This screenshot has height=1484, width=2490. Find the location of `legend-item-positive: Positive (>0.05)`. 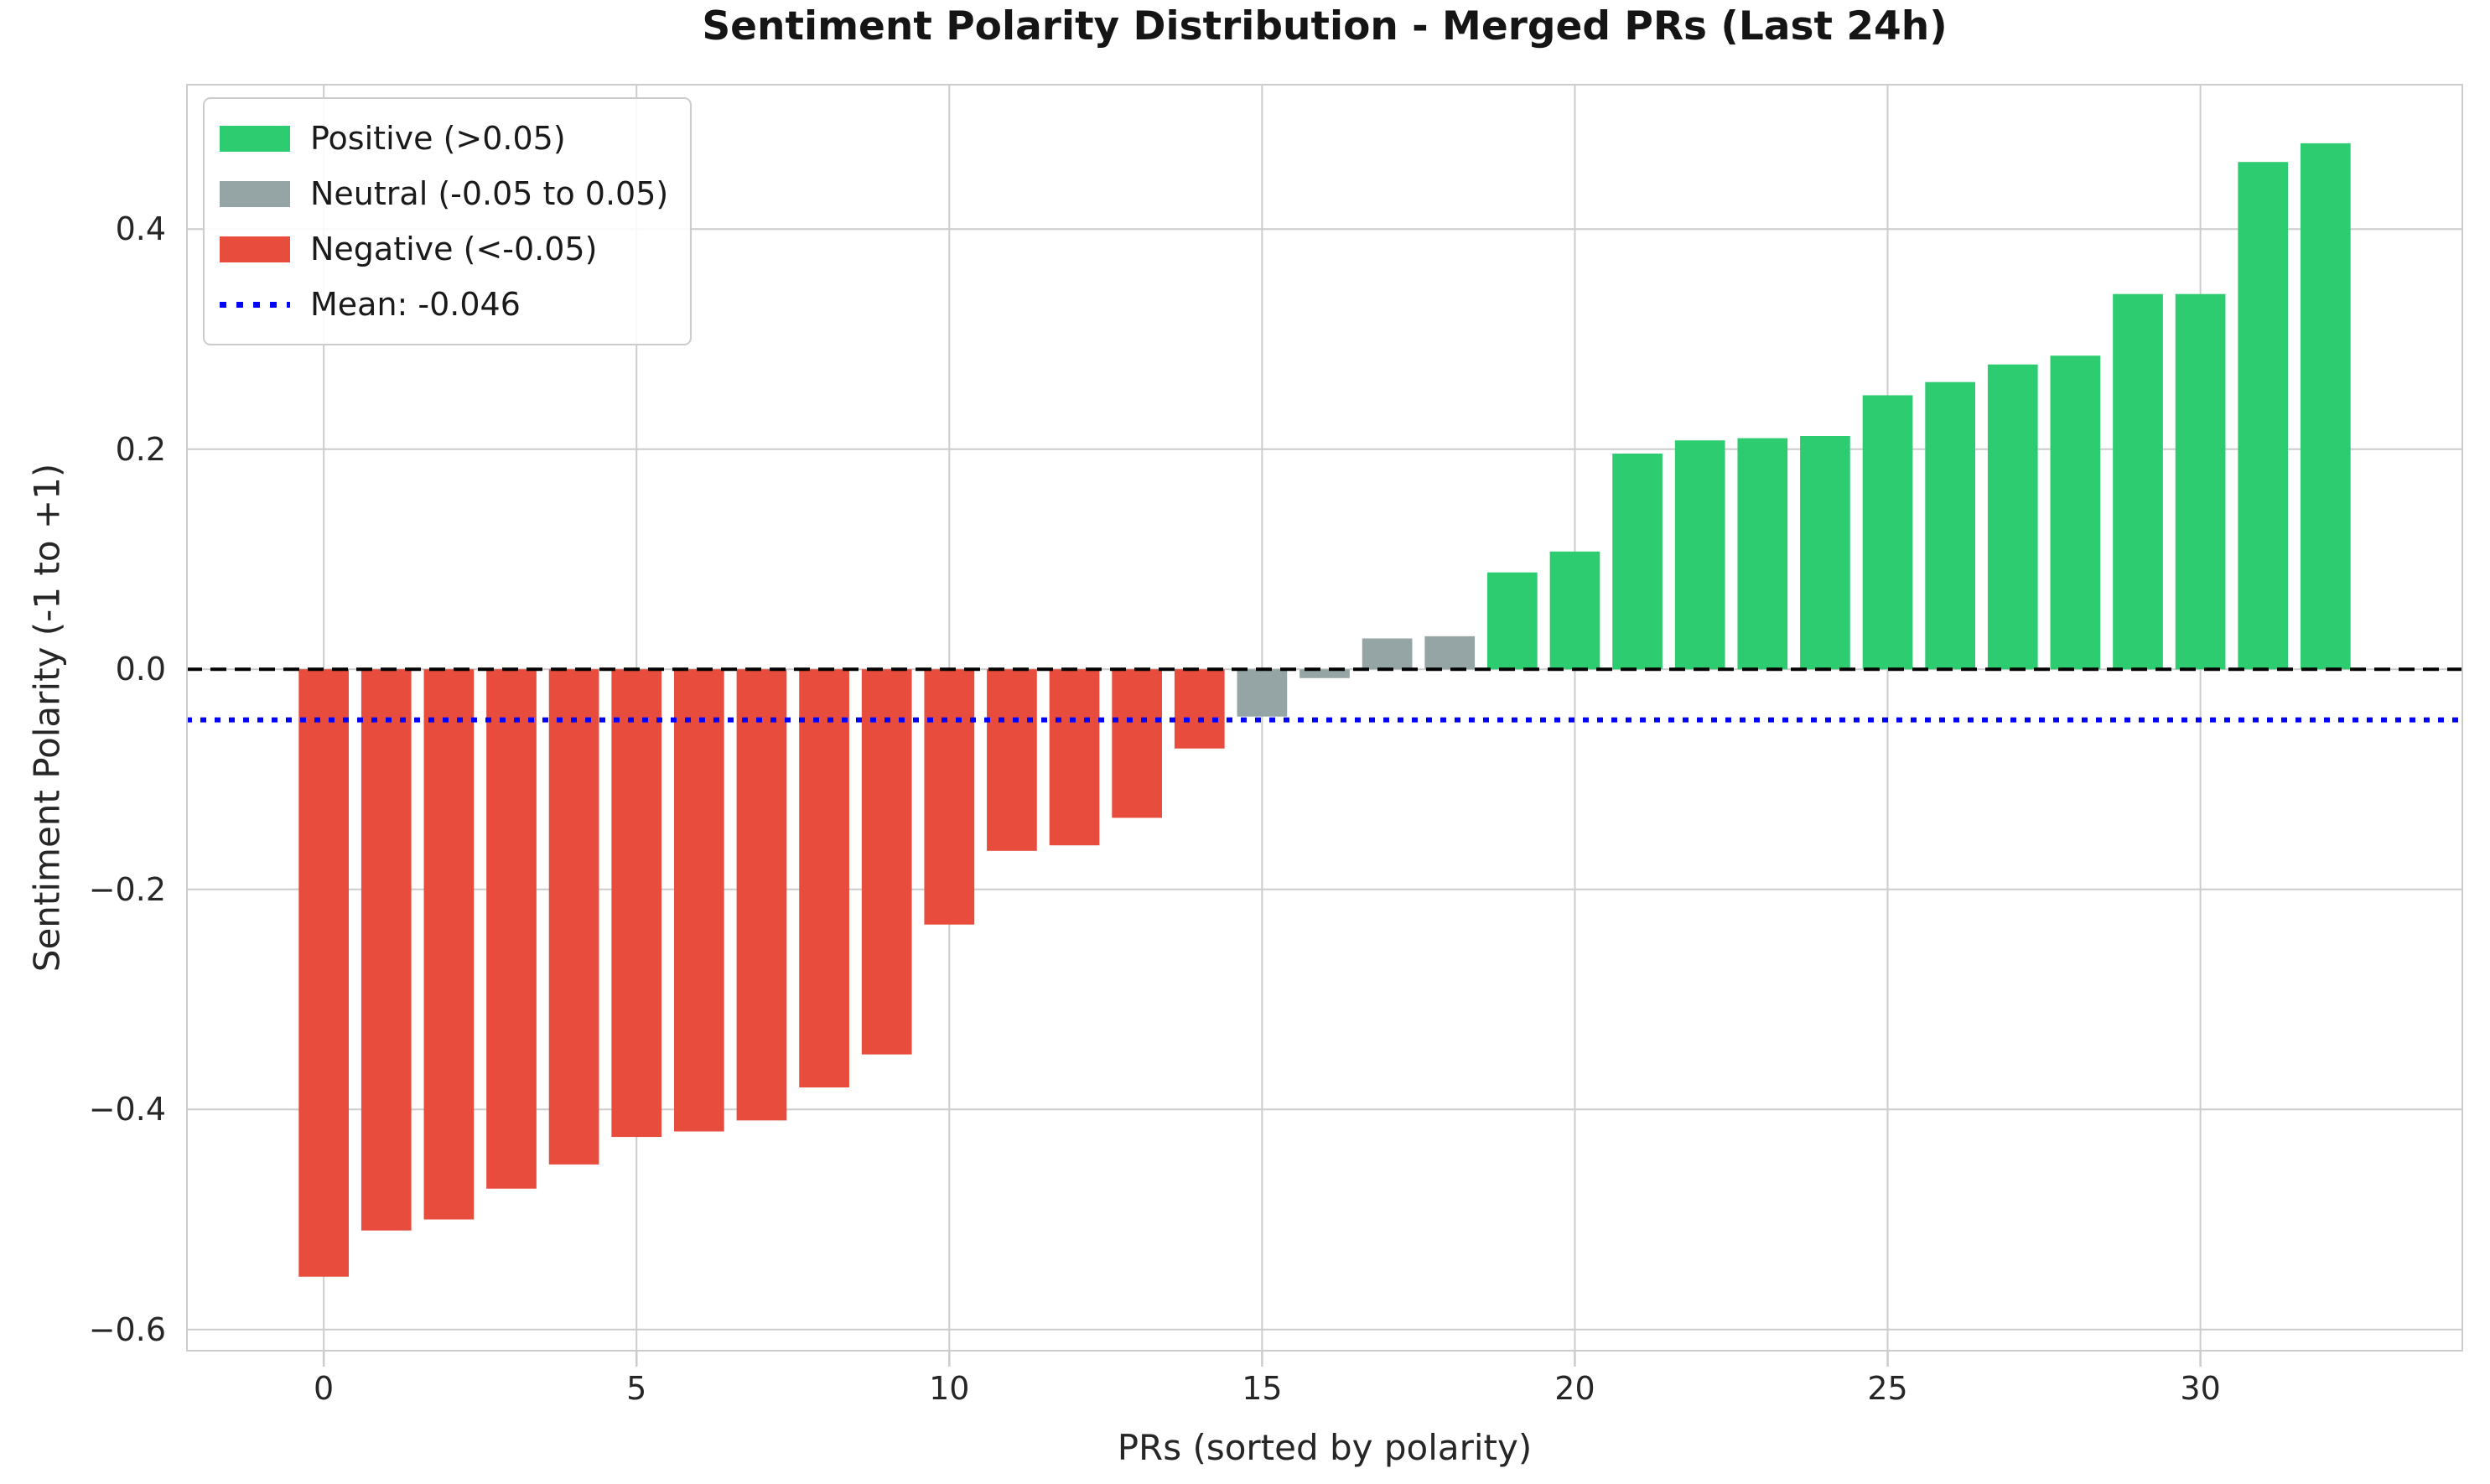

legend-item-positive: Positive (>0.05) is located at coordinates (444, 138).